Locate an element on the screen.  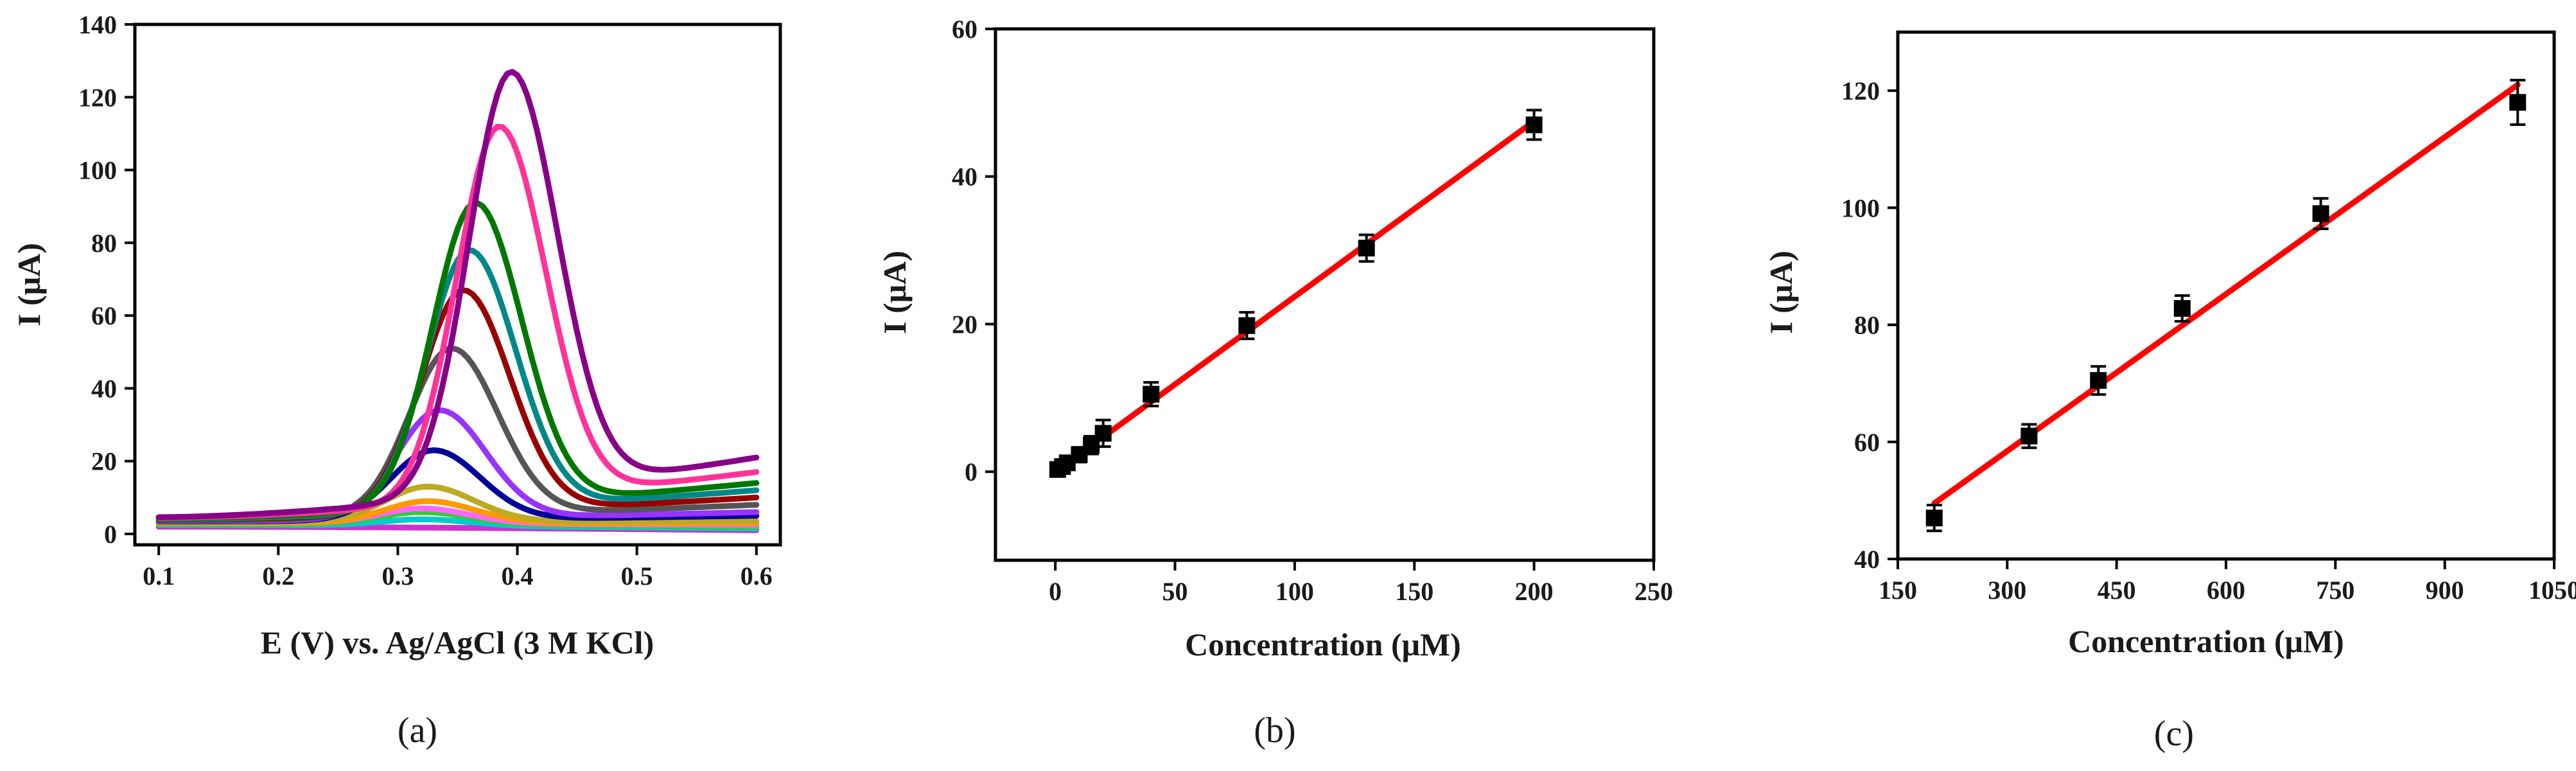
panel-a-x-axis-title: E (V) vs. Ag/AgCl (3 M KCl) is located at coordinates (457, 642).